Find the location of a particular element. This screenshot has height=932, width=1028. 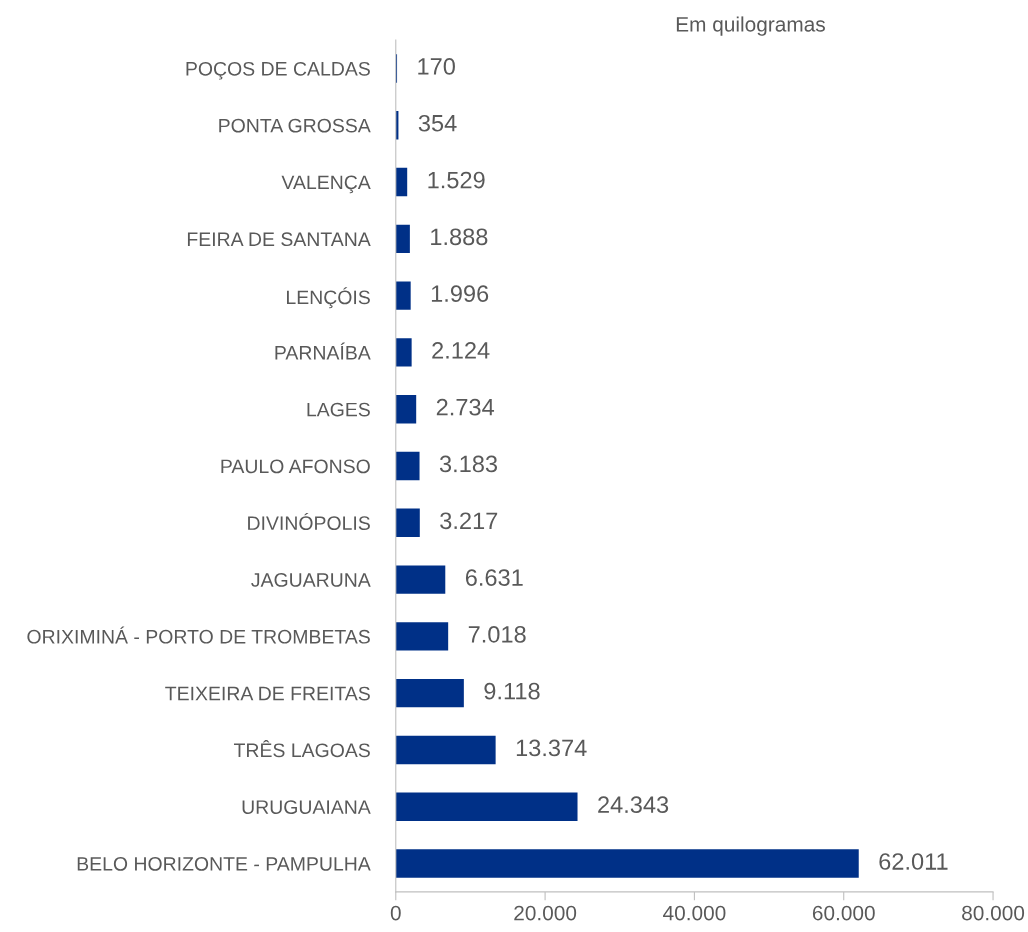

data-label: 3.183 is located at coordinates (468, 464).